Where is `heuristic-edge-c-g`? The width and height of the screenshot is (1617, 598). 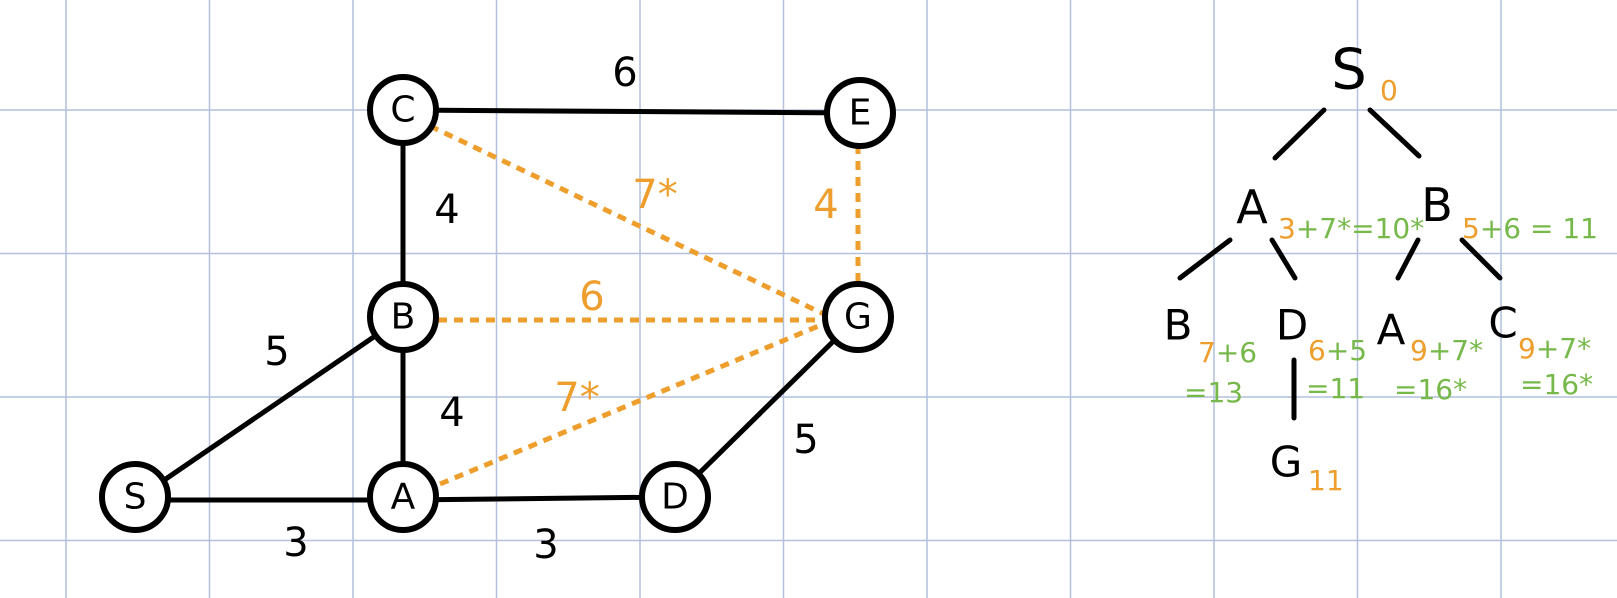 heuristic-edge-c-g is located at coordinates (630, 221).